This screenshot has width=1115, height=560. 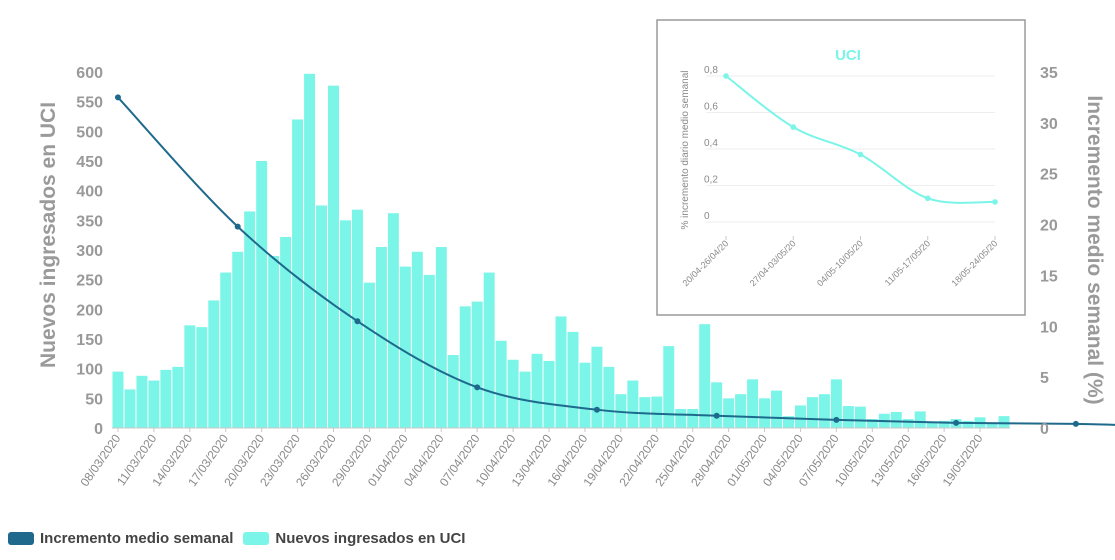 I want to click on y-axis-left: 0 50 100 150 200 250 300 350 400 450 500 550 600, so click(x=89, y=251).